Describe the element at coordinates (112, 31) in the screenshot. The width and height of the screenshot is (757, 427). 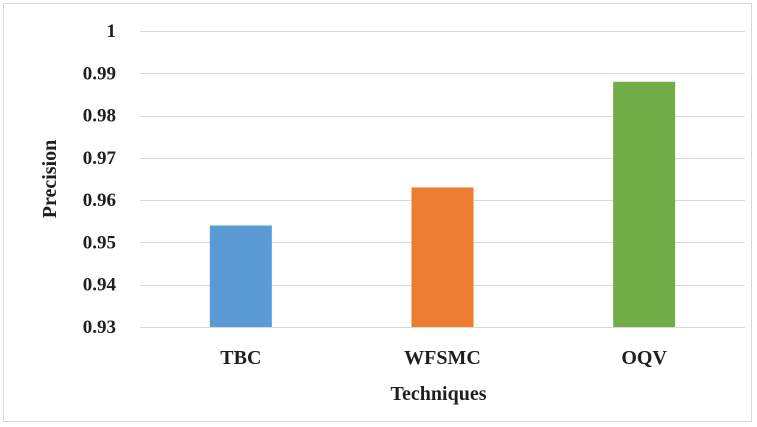
I see `y-tick-label: 1` at that location.